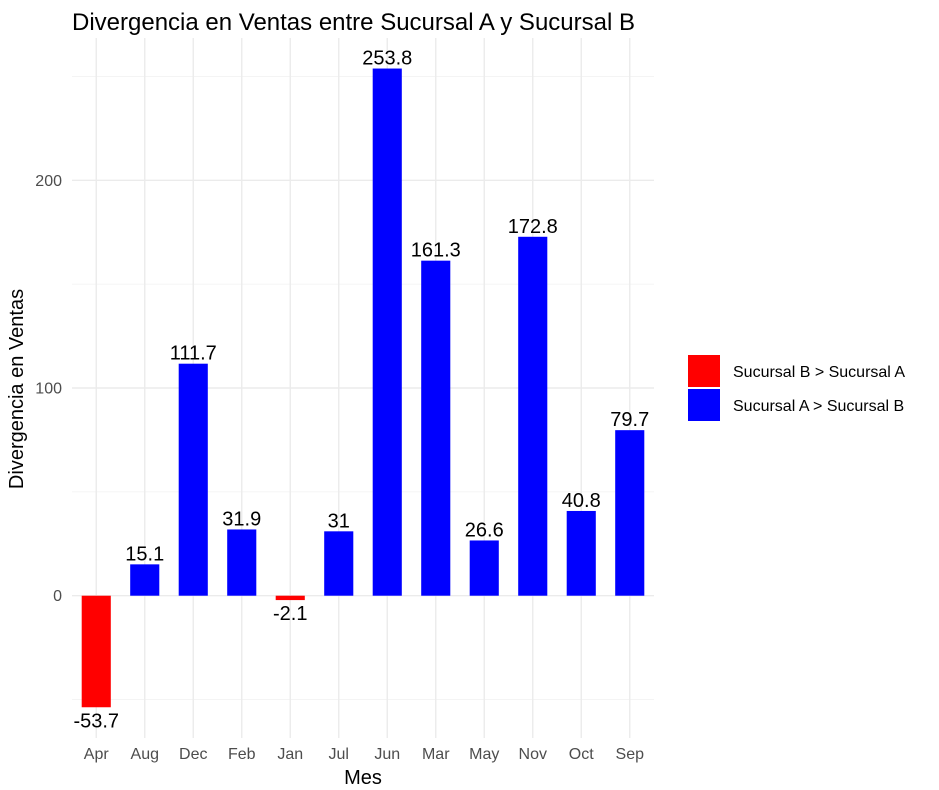  I want to click on legend-label: Sucursal A > Sucursal B, so click(818, 406).